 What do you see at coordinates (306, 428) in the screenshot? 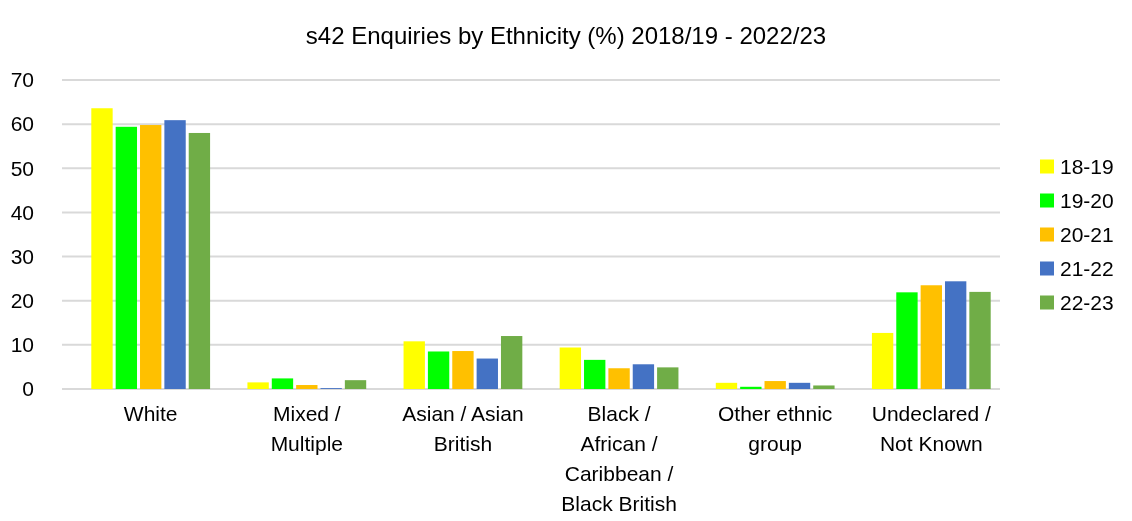
I see `x-tick-label: Mixed / Multiple` at bounding box center [306, 428].